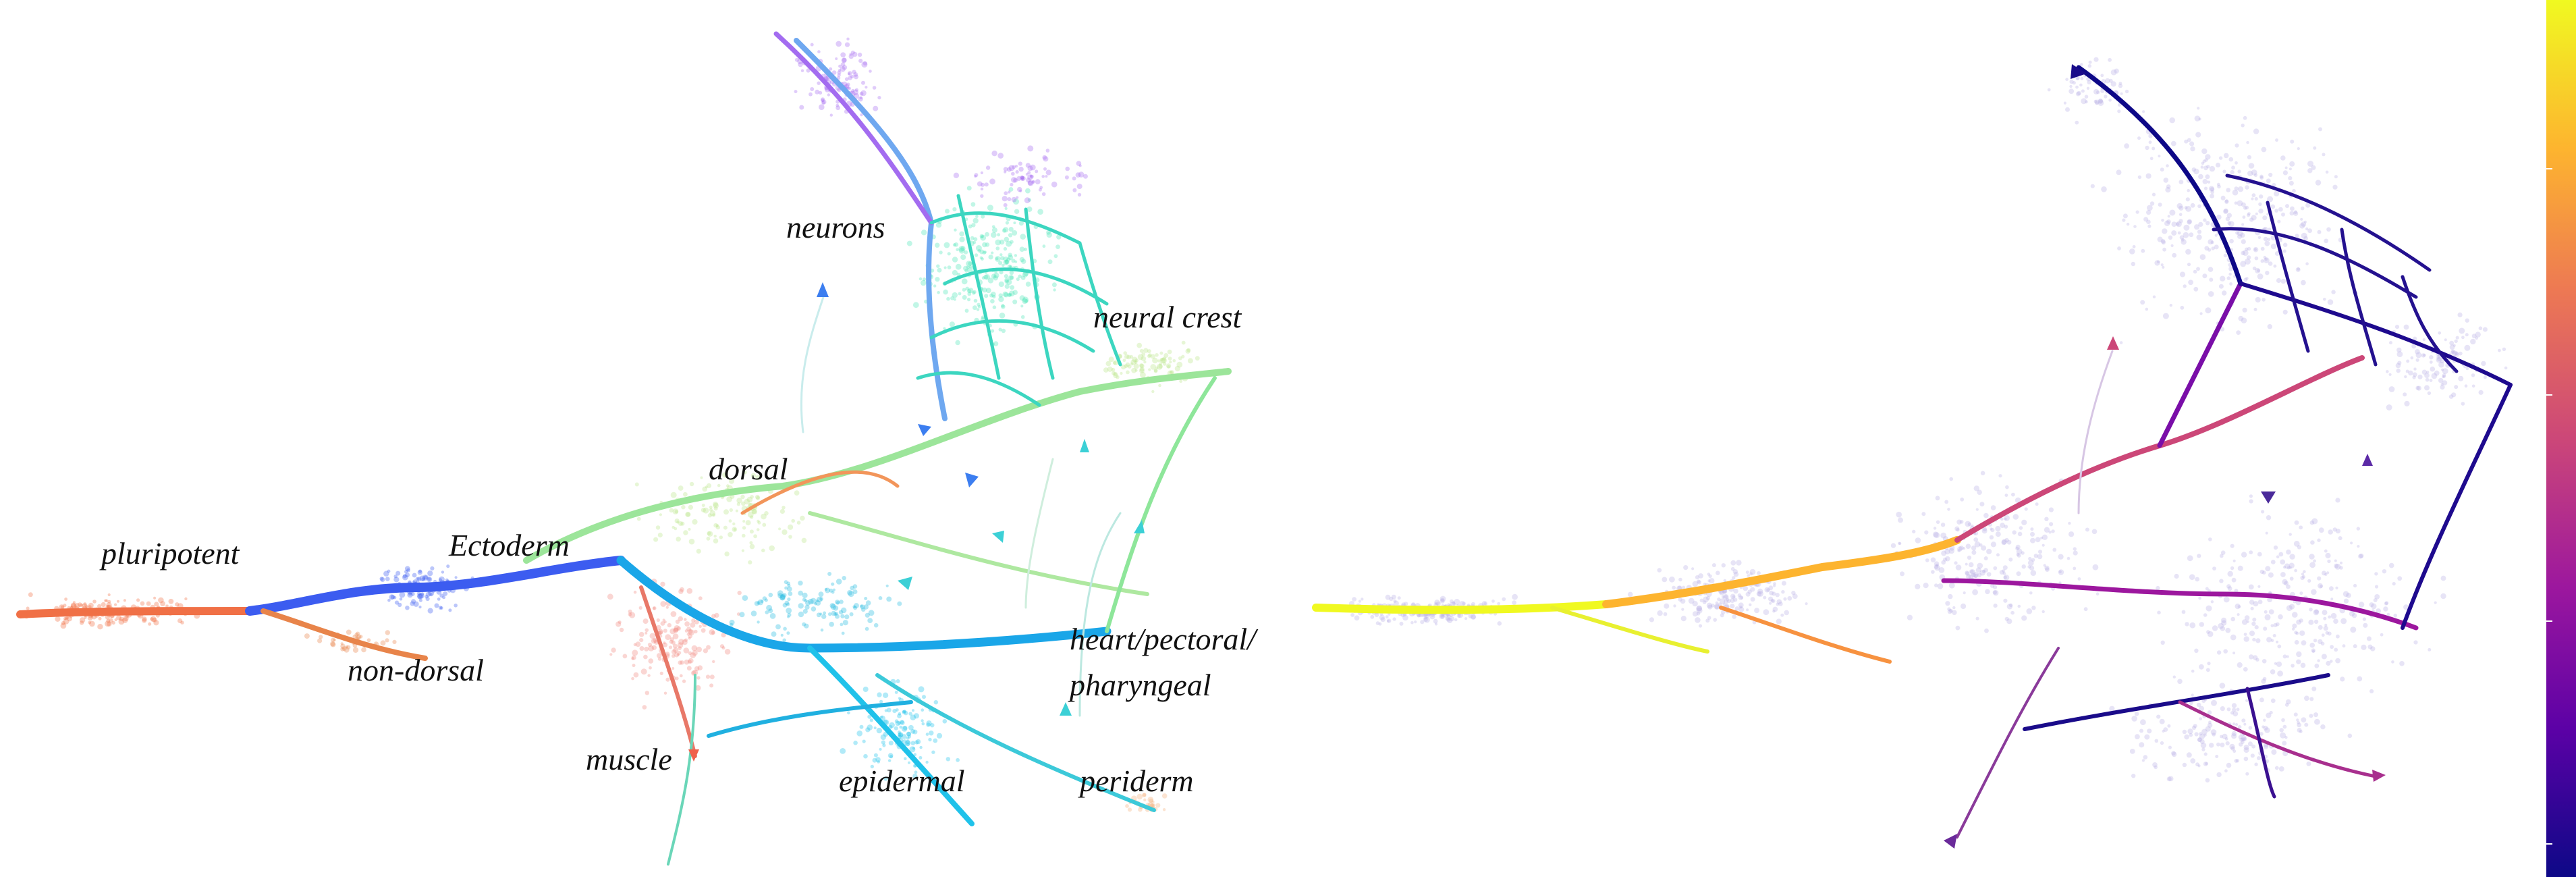 This screenshot has width=2576, height=877. What do you see at coordinates (2079, 71) in the screenshot?
I see `arrow-head` at bounding box center [2079, 71].